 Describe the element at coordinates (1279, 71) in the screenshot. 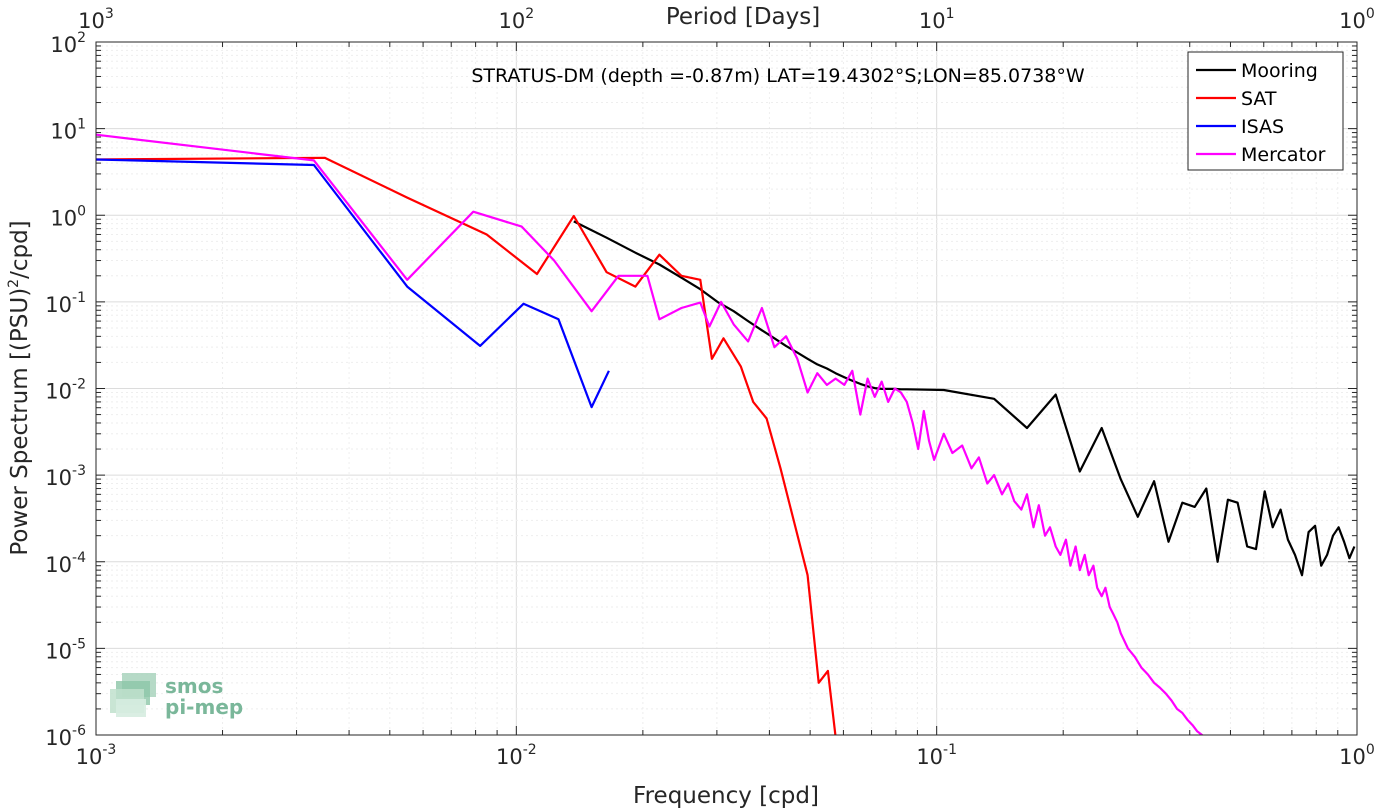

I see `legend-label-mooring: Mooring` at that location.